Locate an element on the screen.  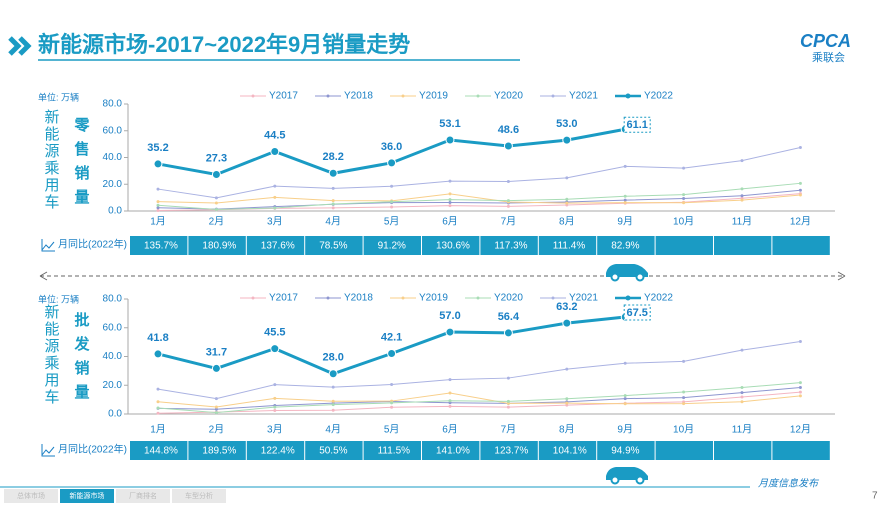
subtitle-char: 量 is located at coordinates (81, 197).